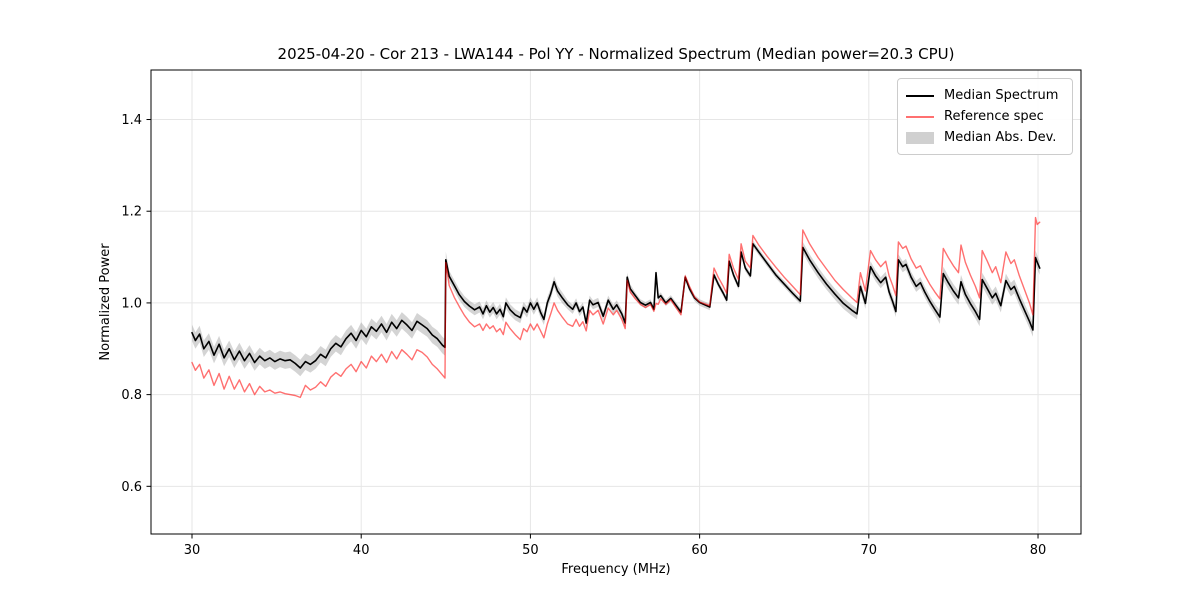  I want to click on y-tick-label: 1.0, so click(131, 303).